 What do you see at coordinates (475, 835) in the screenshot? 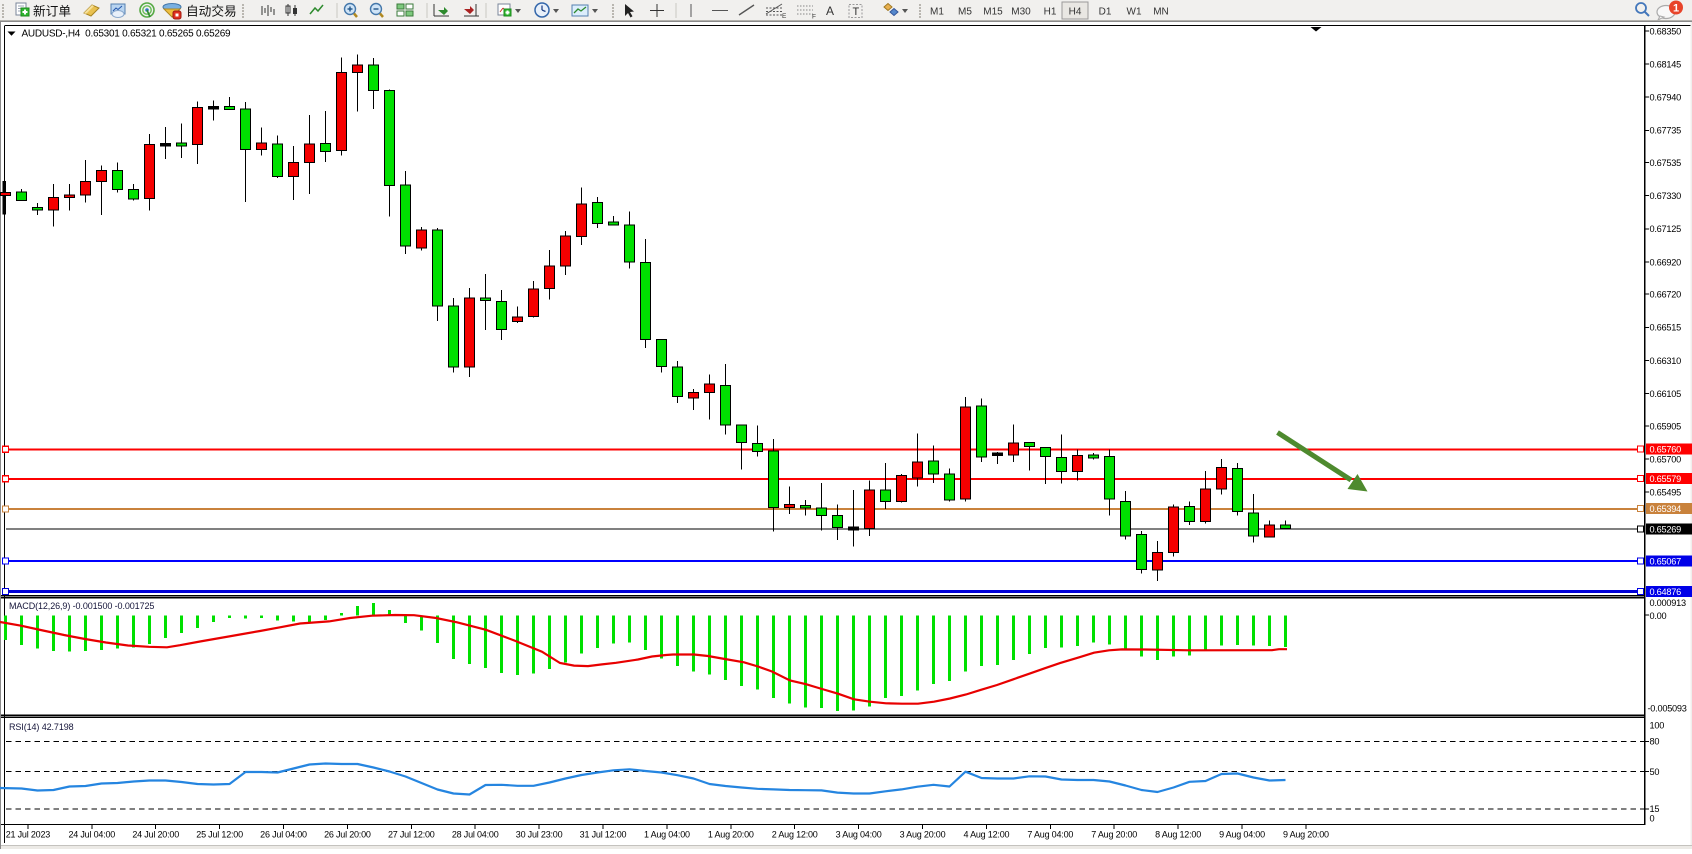
I see `svg-text: 28 Jul 04:00` at bounding box center [475, 835].